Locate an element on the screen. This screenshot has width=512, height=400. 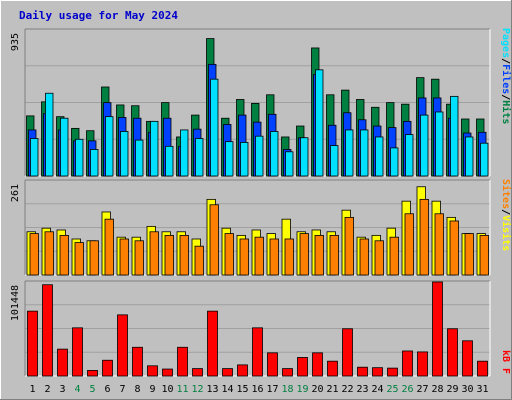
day-label: 10 is located at coordinates (167, 389).